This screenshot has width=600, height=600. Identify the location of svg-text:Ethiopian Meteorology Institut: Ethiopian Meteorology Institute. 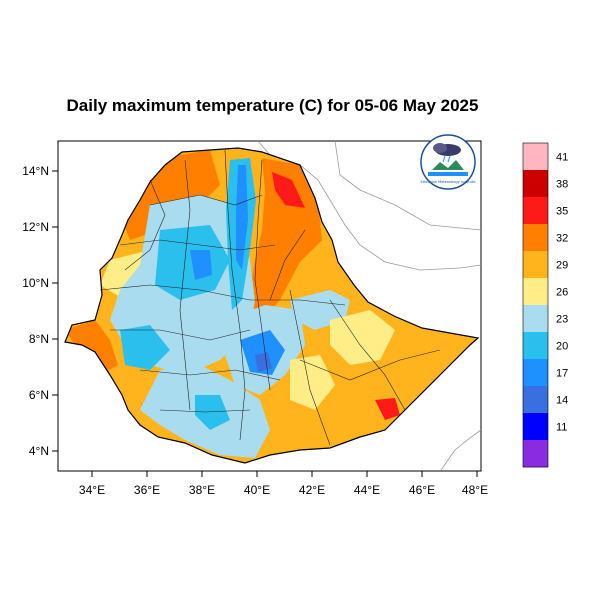
(448, 182).